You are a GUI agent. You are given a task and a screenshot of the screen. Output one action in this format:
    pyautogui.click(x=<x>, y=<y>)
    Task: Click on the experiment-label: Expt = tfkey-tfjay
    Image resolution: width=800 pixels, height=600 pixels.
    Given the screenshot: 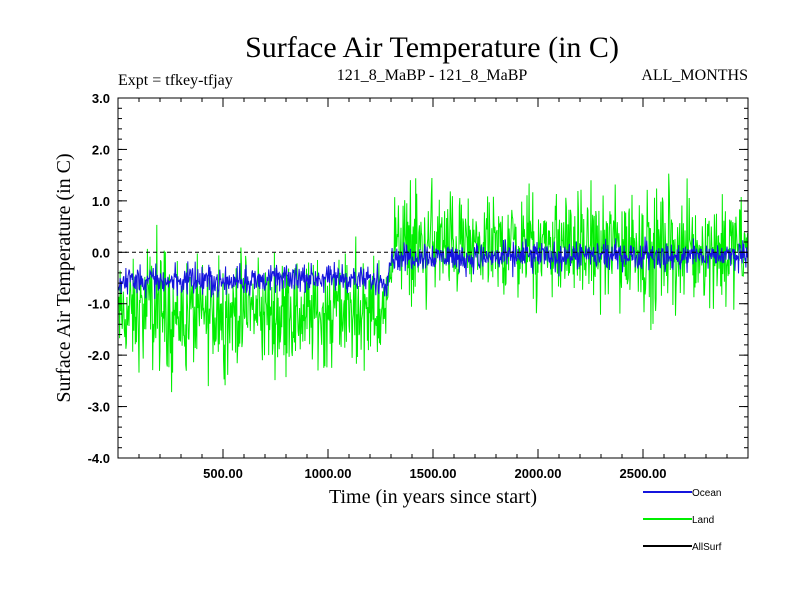 What is the action you would take?
    pyautogui.click(x=175, y=80)
    